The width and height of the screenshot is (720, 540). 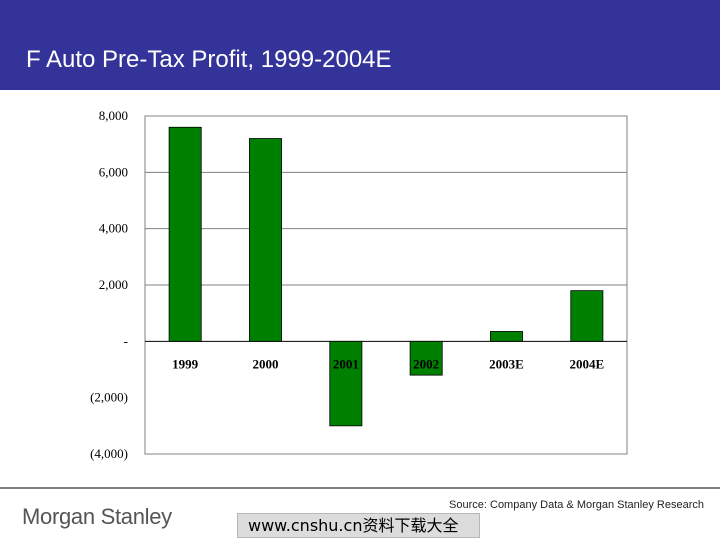 I want to click on slide-title: F Auto Pre-Tax Profit, 1999-2004E, so click(x=209, y=59).